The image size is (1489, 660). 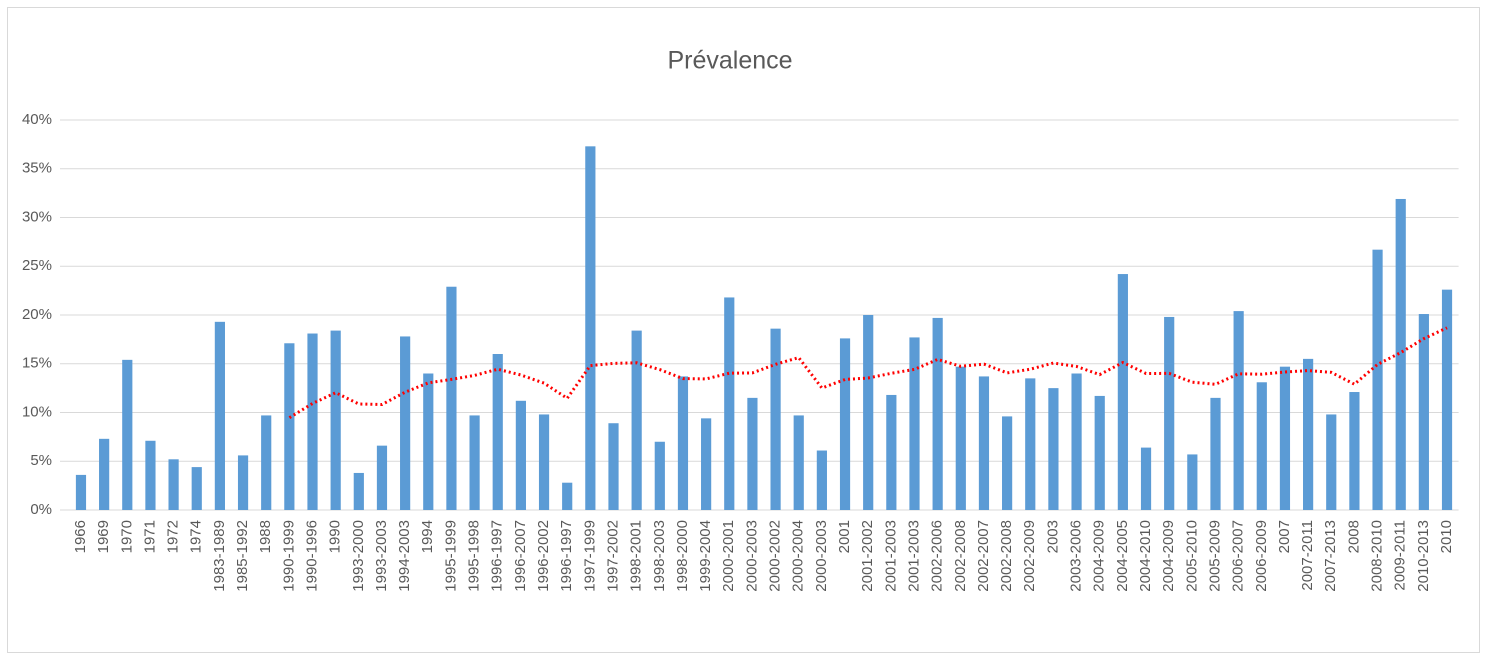 What do you see at coordinates (1122, 556) in the screenshot?
I see `x-tick-label: 2004-2005` at bounding box center [1122, 556].